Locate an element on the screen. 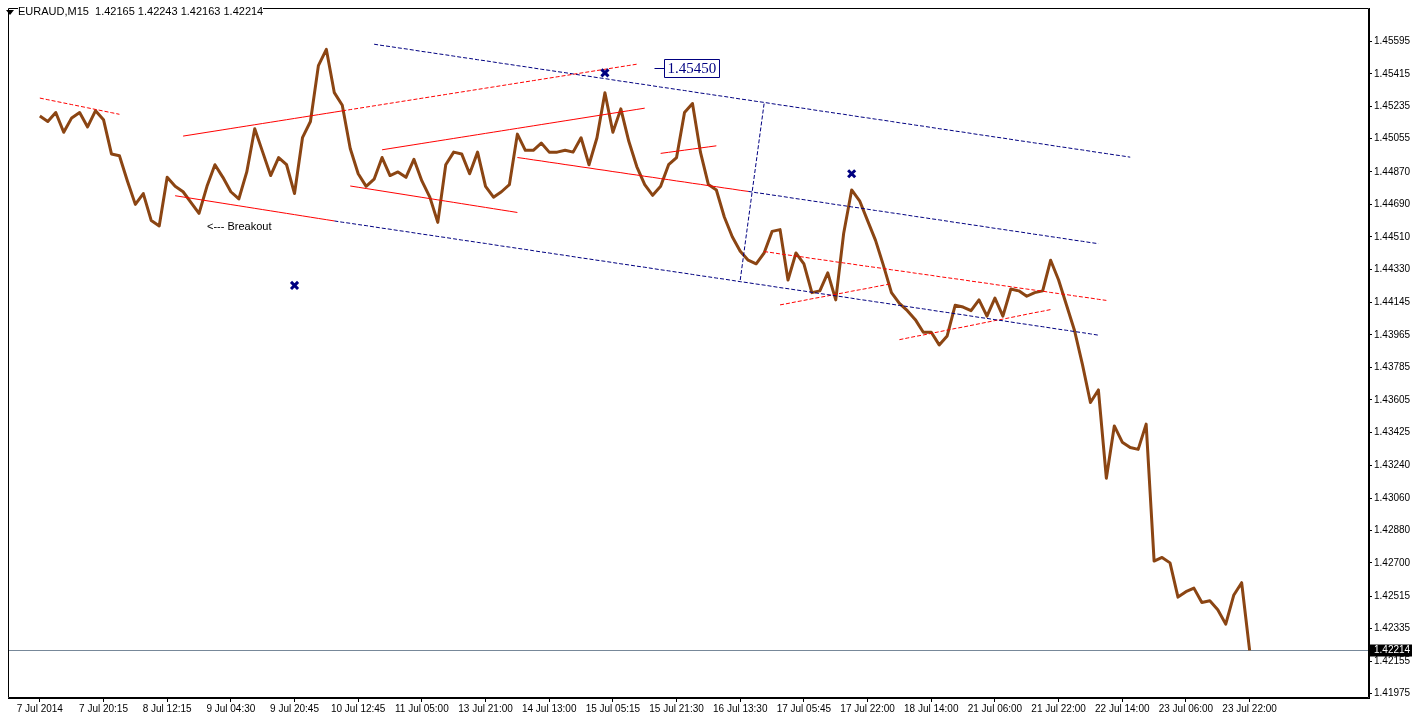 This screenshot has width=1412, height=716. y-tick-label: 1.42880 is located at coordinates (1392, 530).